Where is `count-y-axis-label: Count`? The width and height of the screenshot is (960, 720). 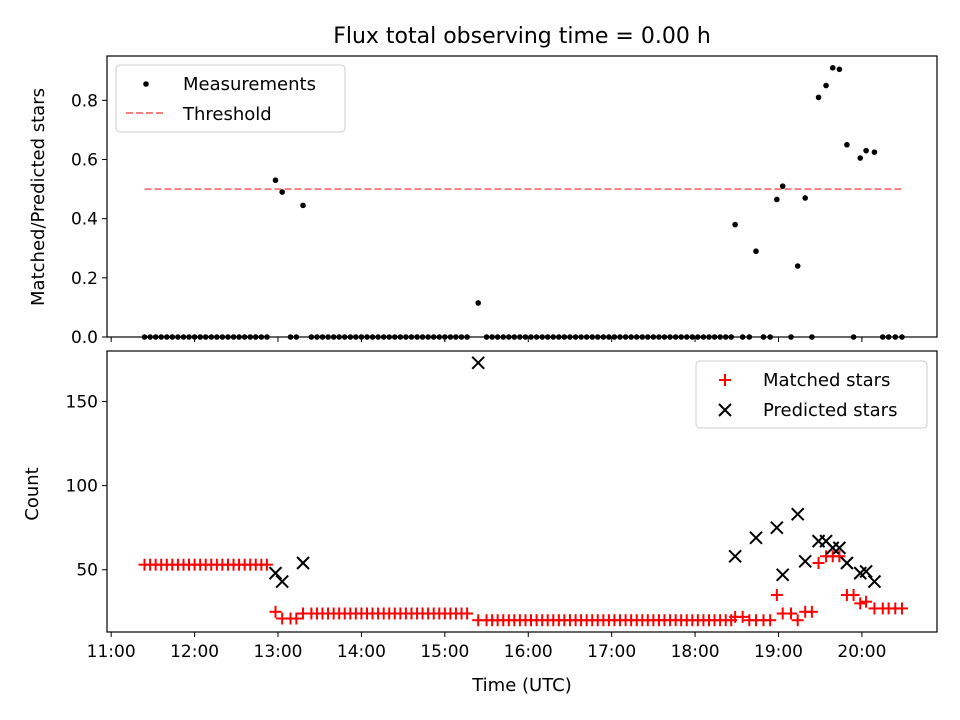
count-y-axis-label: Count is located at coordinates (32, 493).